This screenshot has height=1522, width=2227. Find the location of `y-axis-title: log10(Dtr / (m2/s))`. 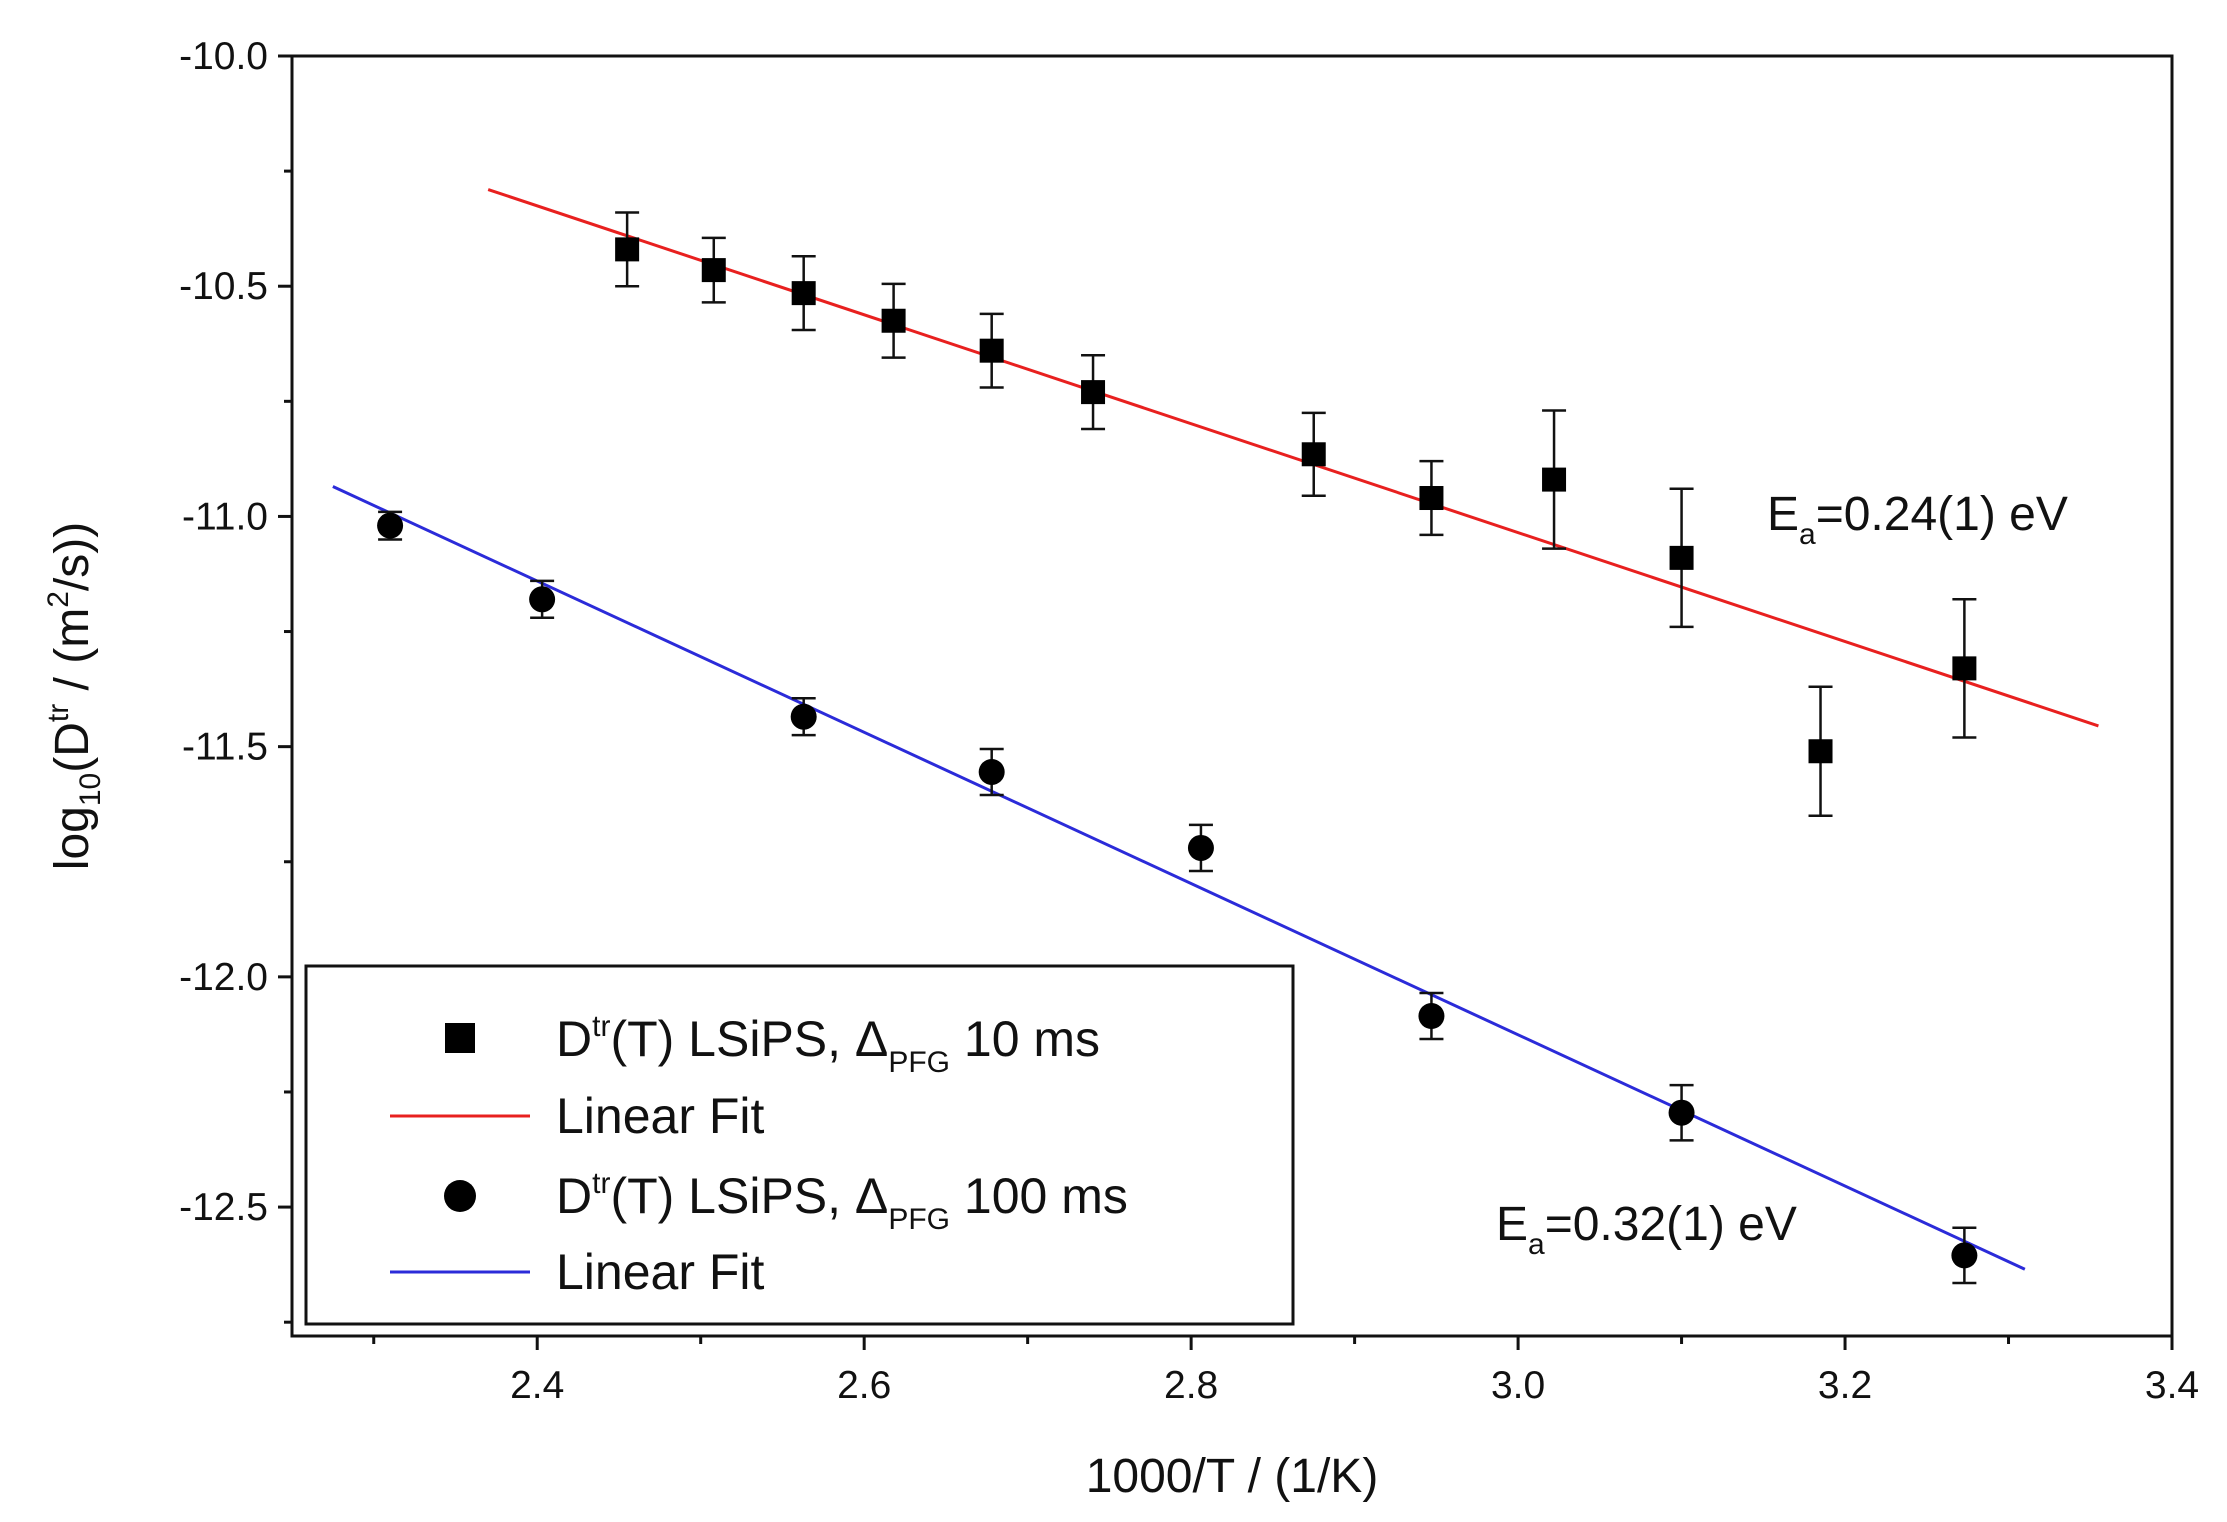

y-axis-title: log10(Dtr / (m2/s)) is located at coordinates (74, 696).